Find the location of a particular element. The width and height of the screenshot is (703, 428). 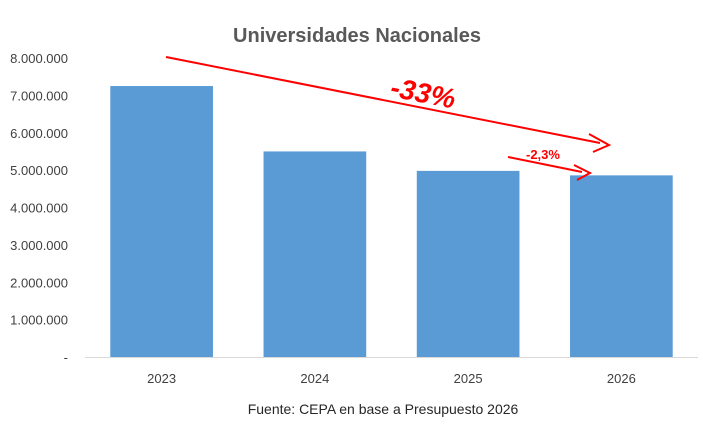

annotation-total-change: -33% is located at coordinates (423, 93).